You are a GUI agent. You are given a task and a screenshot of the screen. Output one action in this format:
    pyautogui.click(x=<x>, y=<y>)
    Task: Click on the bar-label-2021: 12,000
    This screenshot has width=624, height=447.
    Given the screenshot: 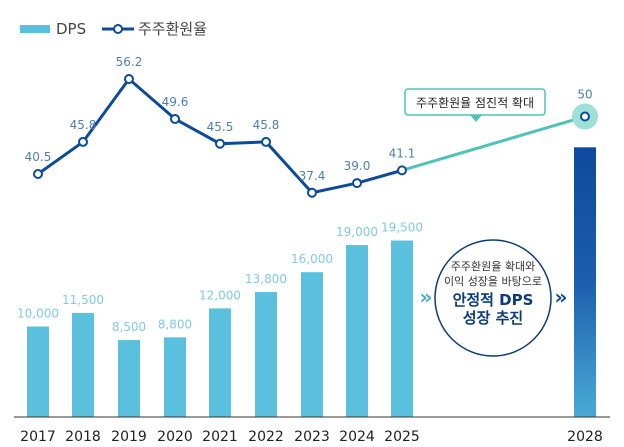 What is the action you would take?
    pyautogui.click(x=220, y=295)
    